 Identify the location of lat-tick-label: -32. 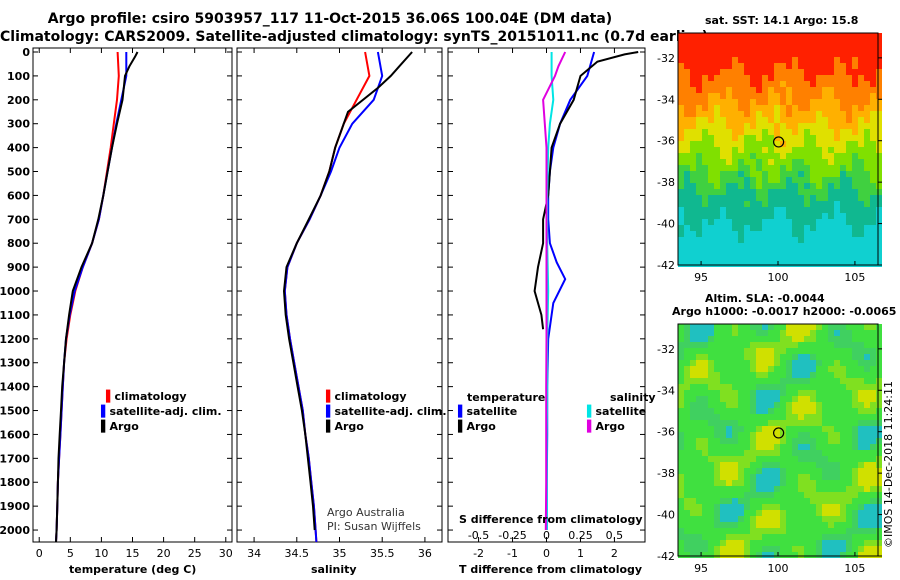
(666, 58).